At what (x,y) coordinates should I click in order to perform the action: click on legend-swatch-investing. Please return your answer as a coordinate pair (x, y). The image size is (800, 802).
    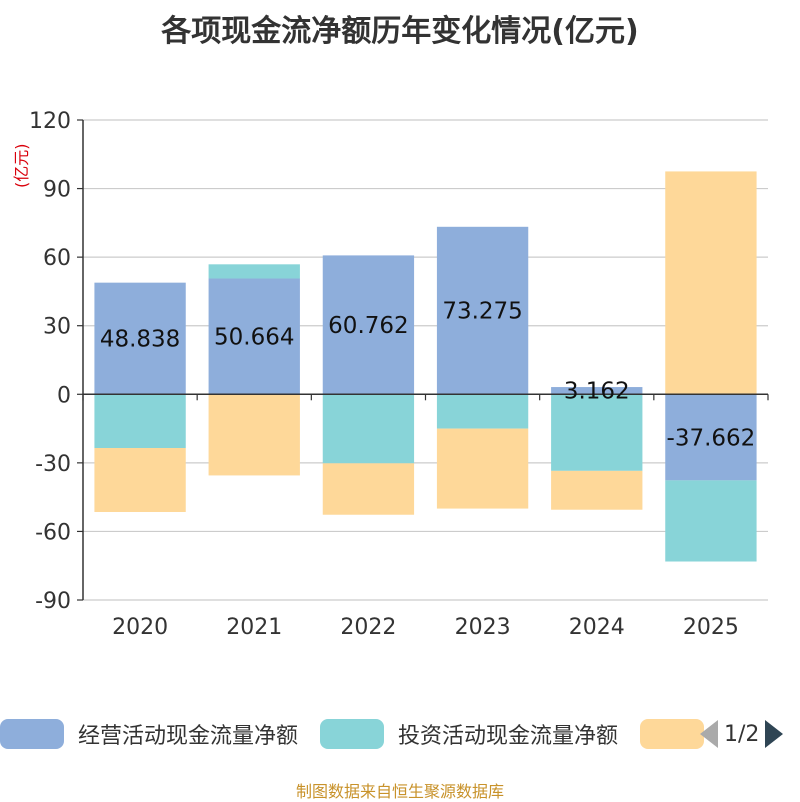
    Looking at the image, I should click on (352, 734).